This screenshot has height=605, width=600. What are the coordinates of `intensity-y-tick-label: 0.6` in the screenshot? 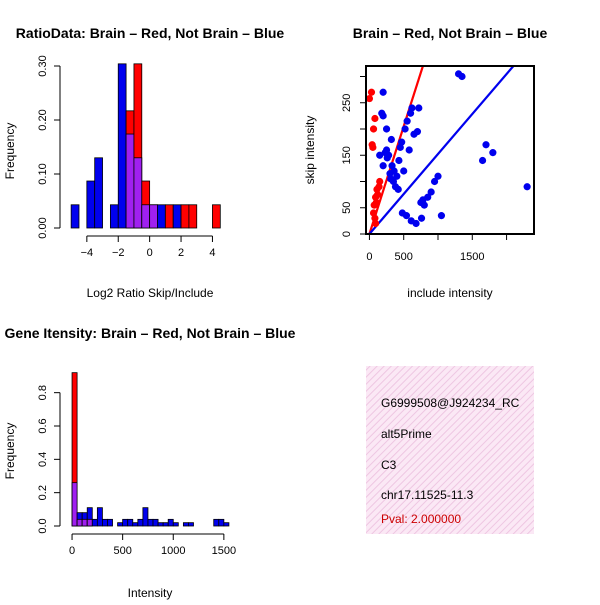 It's located at (43, 425).